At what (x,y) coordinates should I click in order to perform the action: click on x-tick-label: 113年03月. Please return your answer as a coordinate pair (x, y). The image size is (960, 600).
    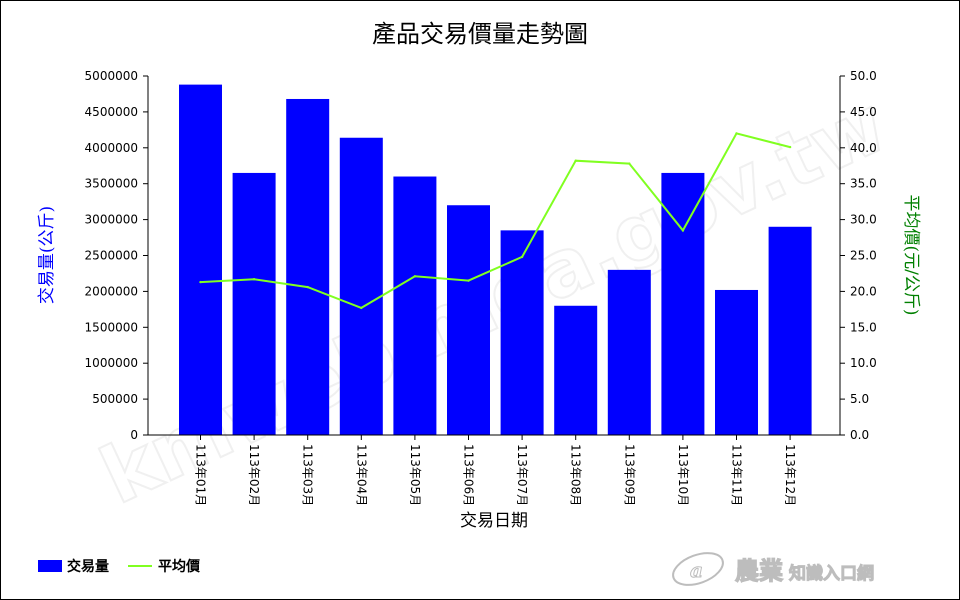
    Looking at the image, I should click on (308, 475).